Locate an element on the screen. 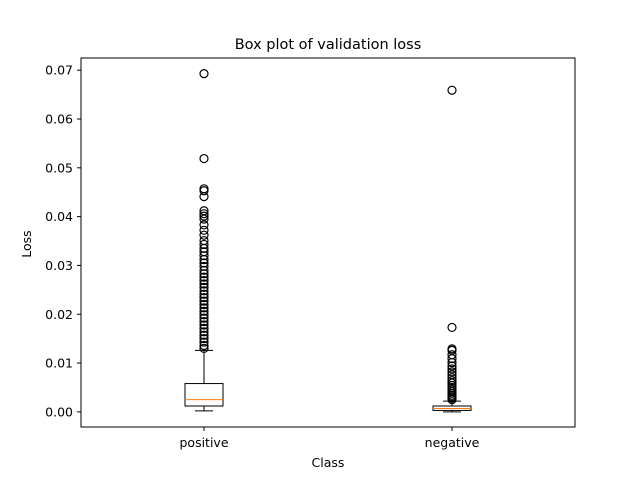 This screenshot has height=480, width=640. x-axis-label: Class is located at coordinates (328, 462).